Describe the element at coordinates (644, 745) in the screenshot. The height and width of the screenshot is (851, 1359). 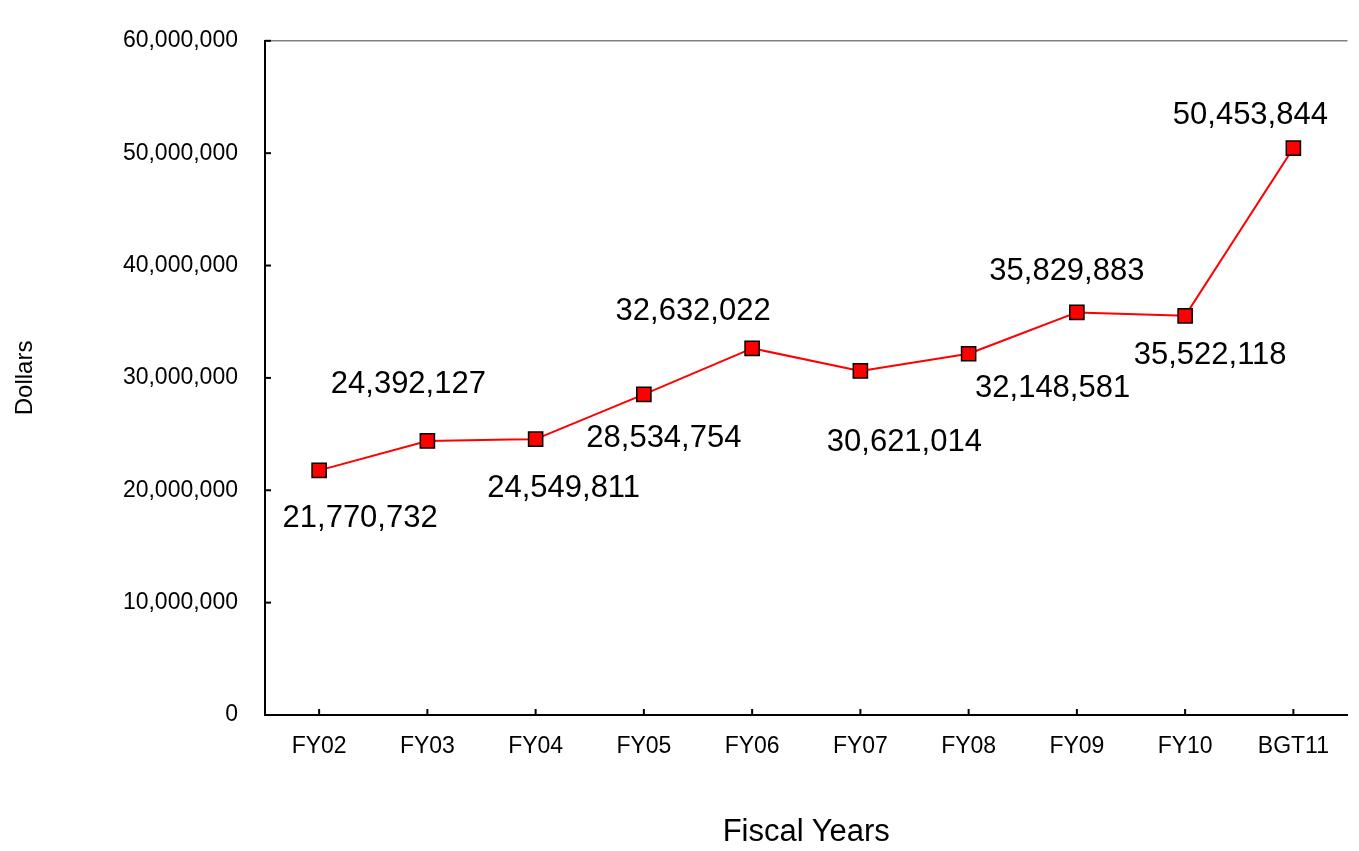
I see `x-tick-label: FY05` at that location.